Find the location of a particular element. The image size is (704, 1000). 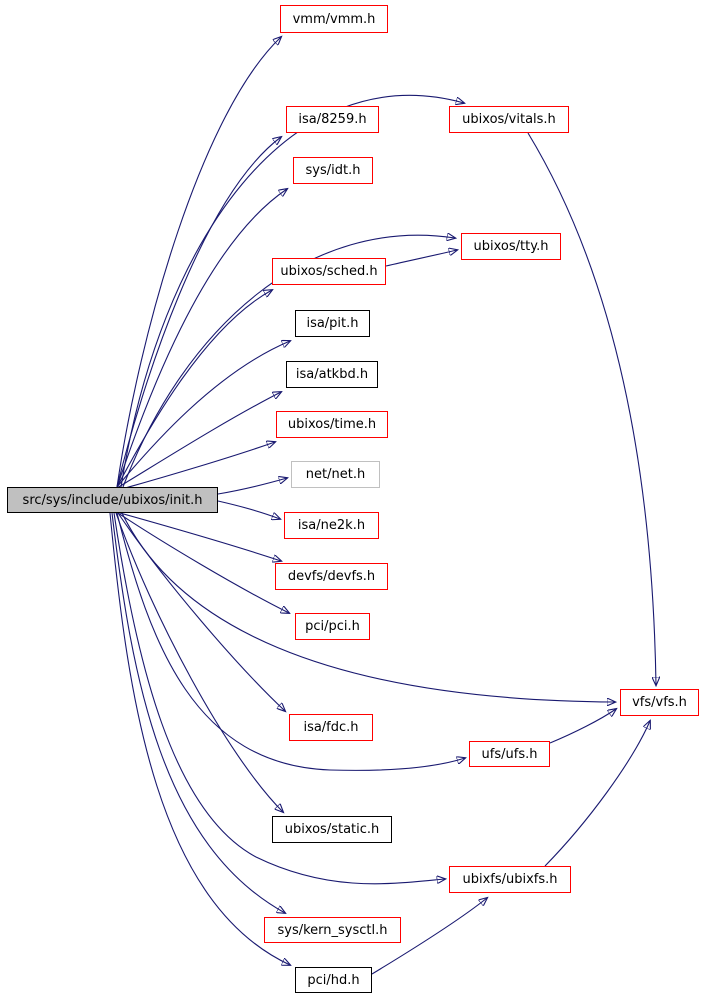

node-ufs-ufs-h: ufs/ufs.h is located at coordinates (509, 754).